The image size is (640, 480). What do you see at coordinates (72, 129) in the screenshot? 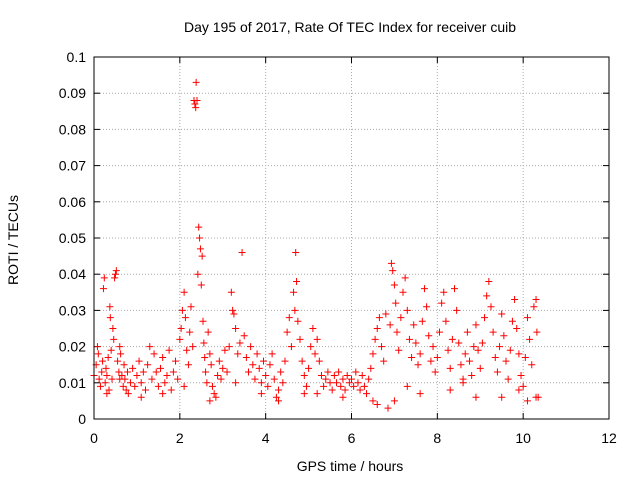
I see `y-tick-label: 0.08` at bounding box center [72, 129].